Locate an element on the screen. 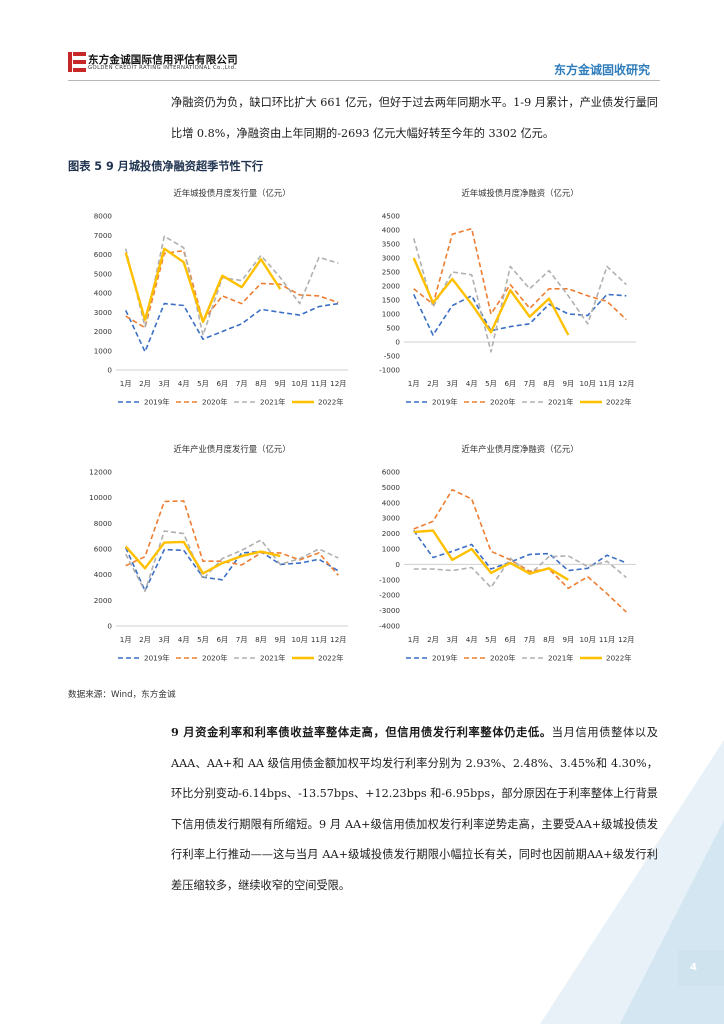 The height and width of the screenshot is (1024, 724). chart-title: 近年城投债月度发行量（亿元） is located at coordinates (231, 193).